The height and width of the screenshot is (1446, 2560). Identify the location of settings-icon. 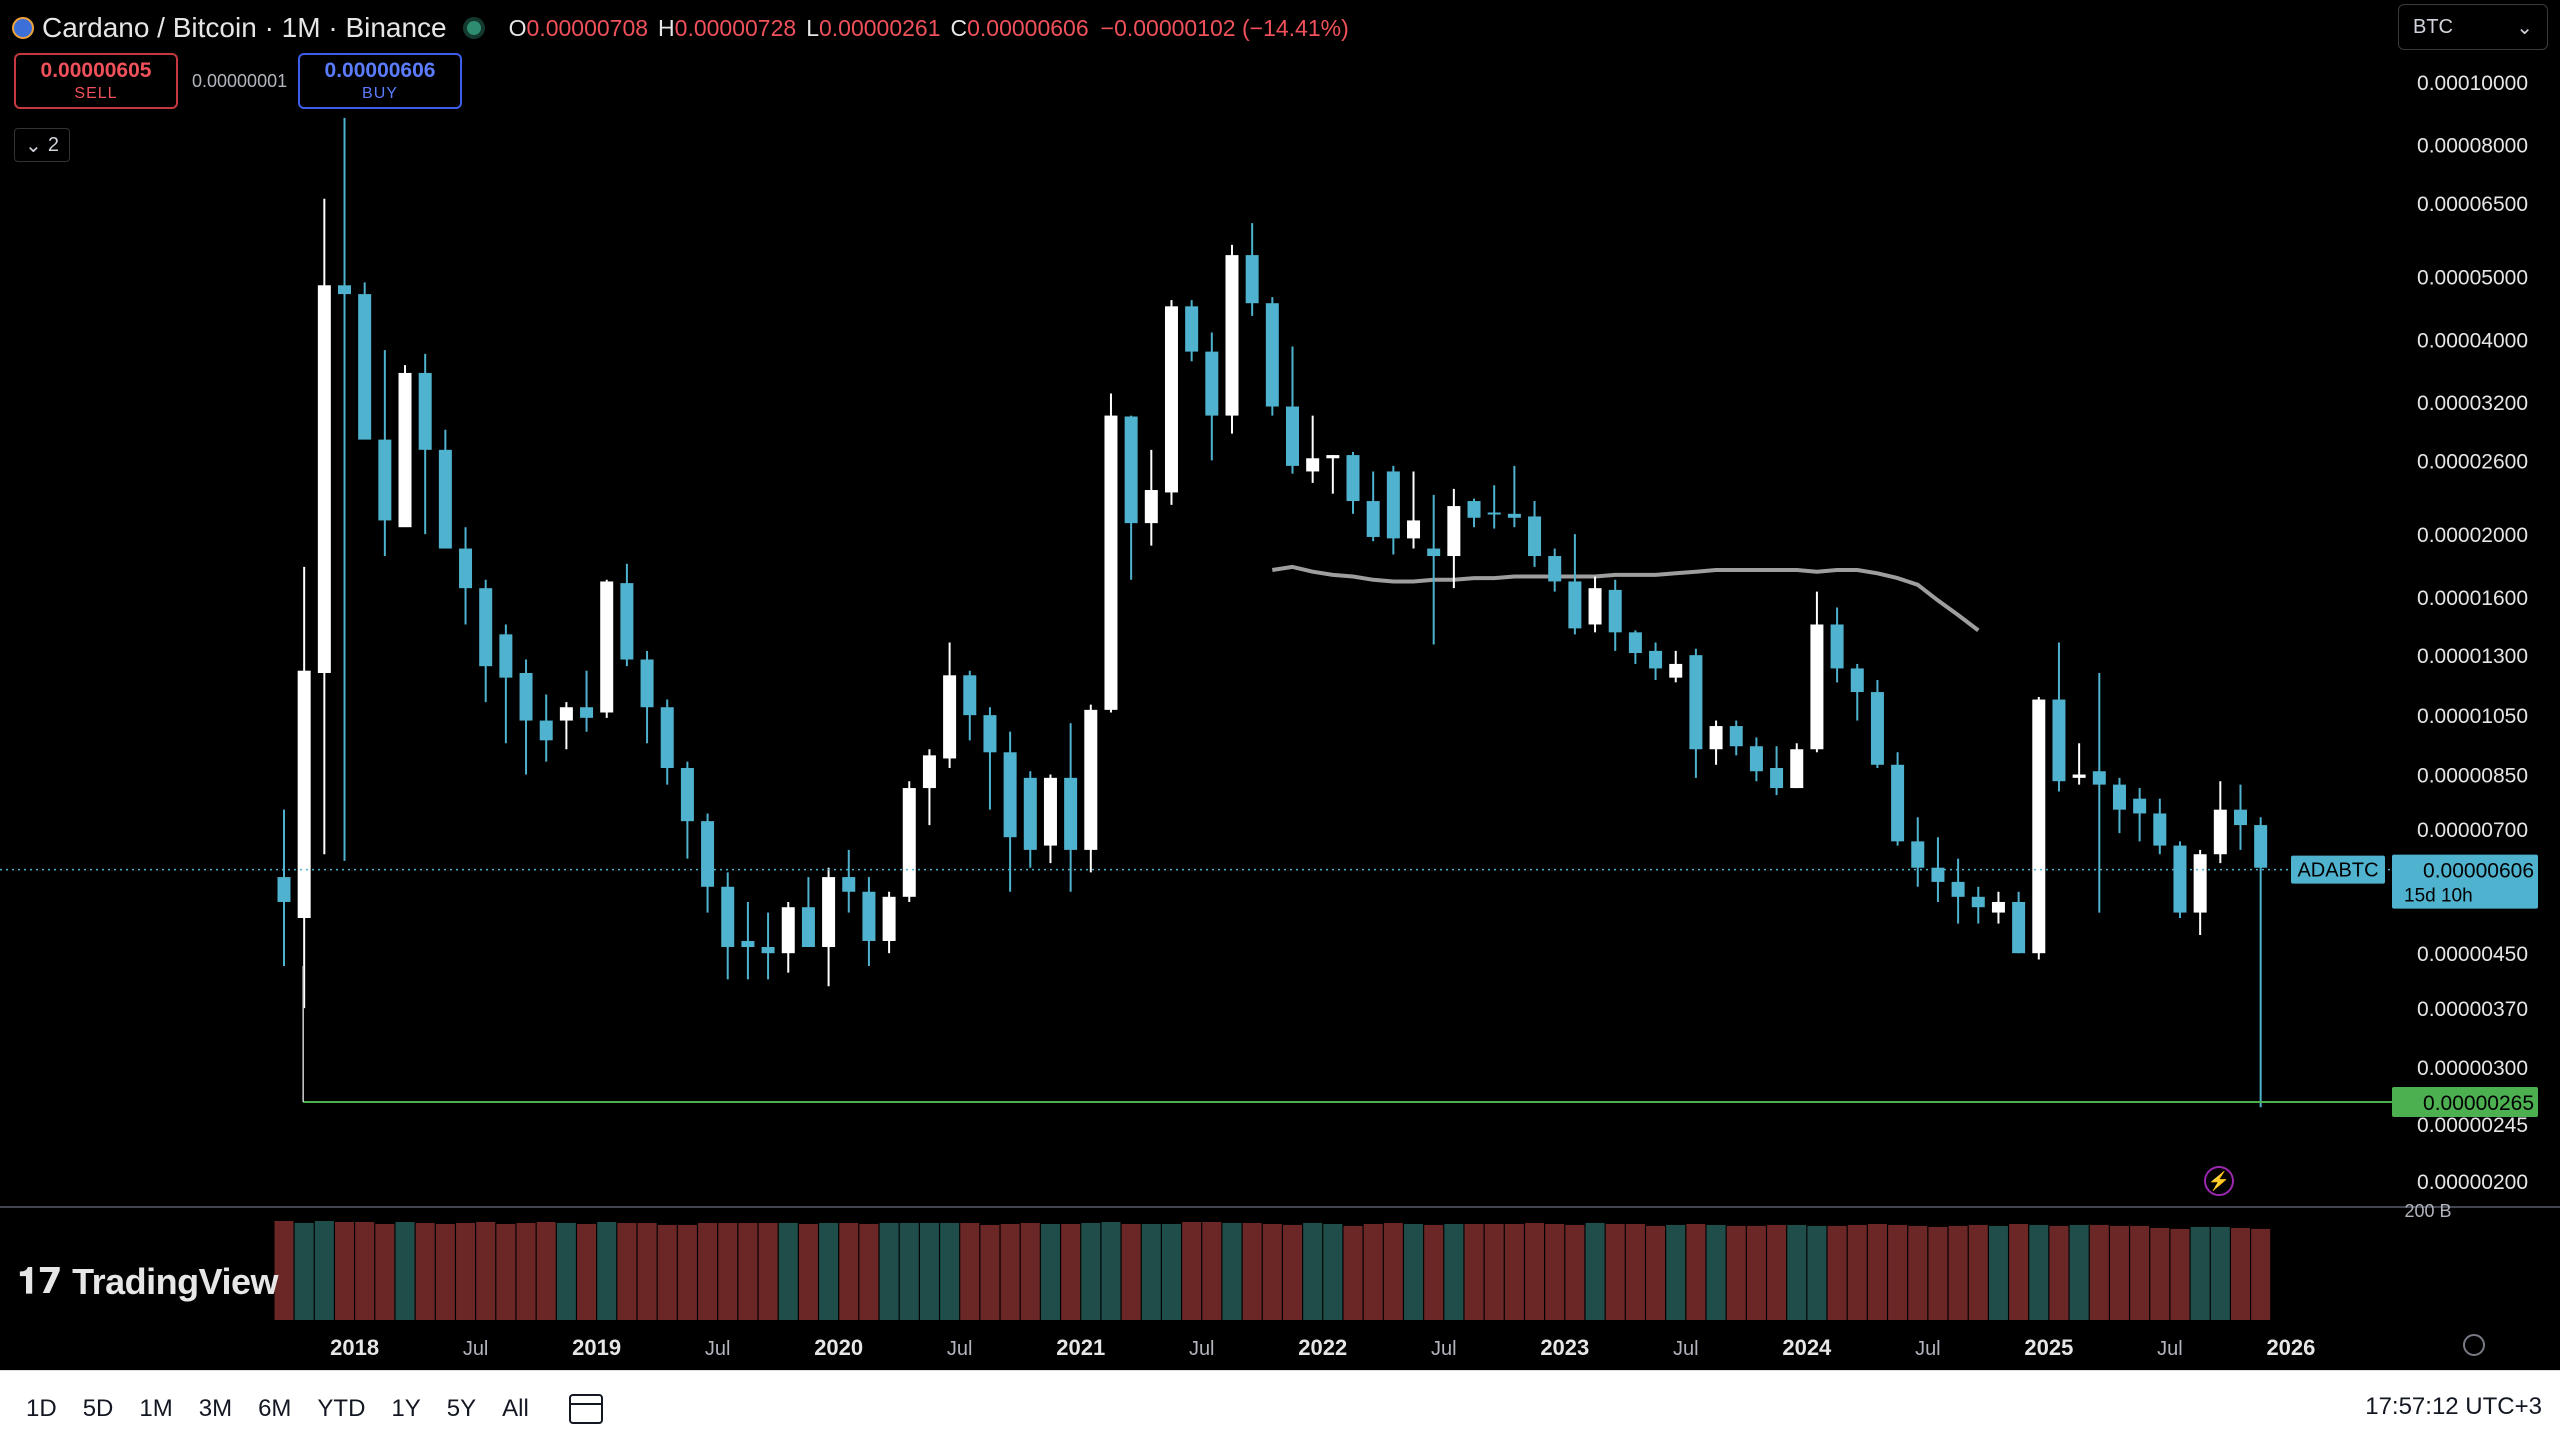
(2474, 1345).